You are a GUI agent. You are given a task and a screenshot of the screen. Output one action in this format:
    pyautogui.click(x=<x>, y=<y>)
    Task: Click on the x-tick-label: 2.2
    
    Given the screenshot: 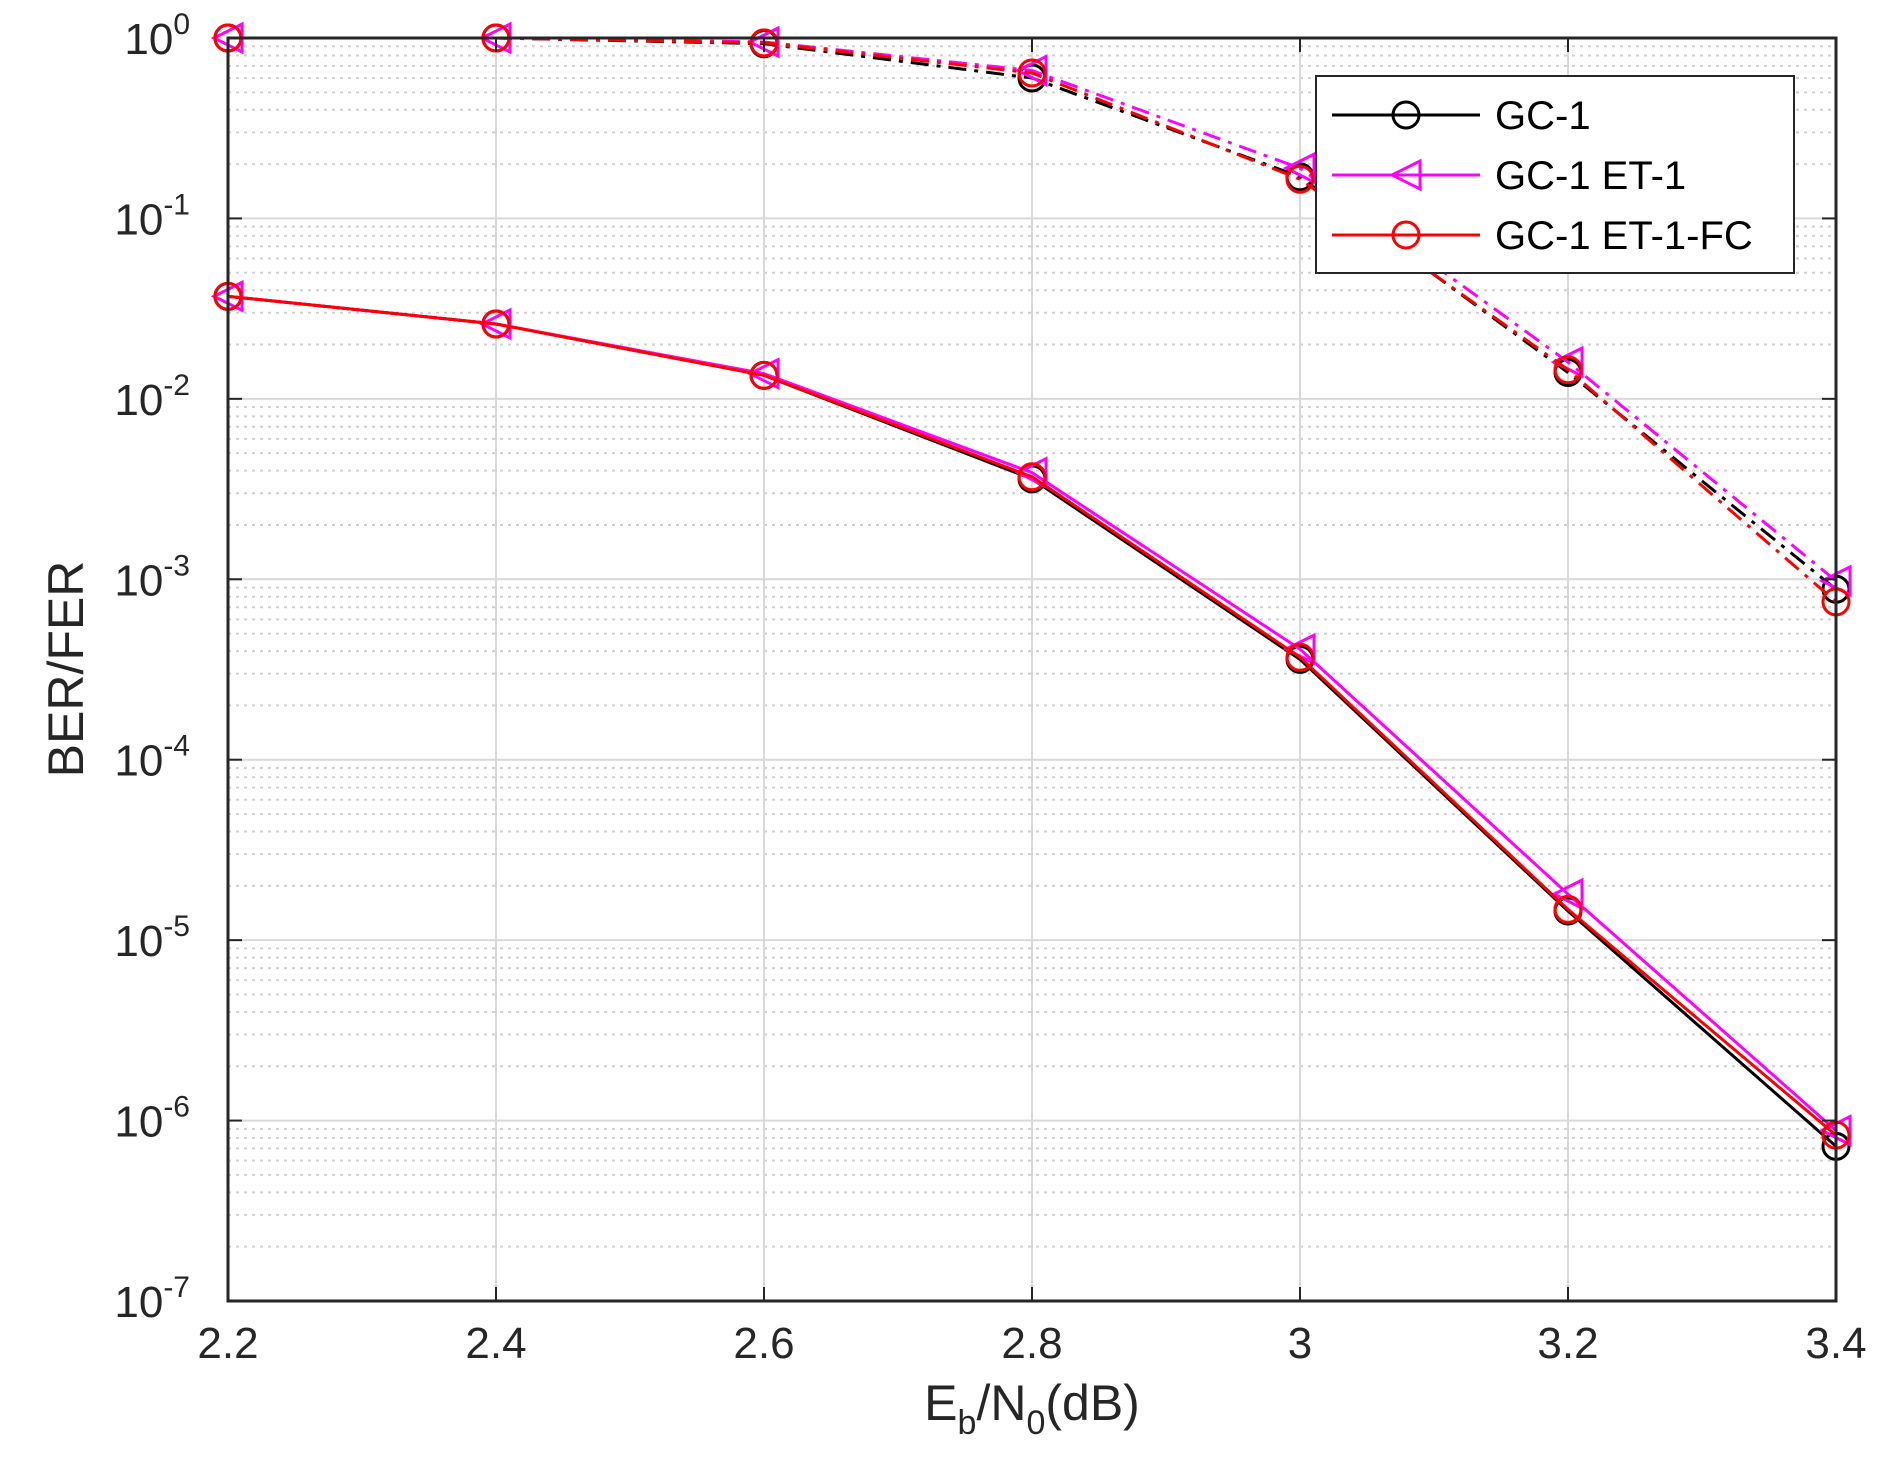 What is the action you would take?
    pyautogui.click(x=227, y=1343)
    